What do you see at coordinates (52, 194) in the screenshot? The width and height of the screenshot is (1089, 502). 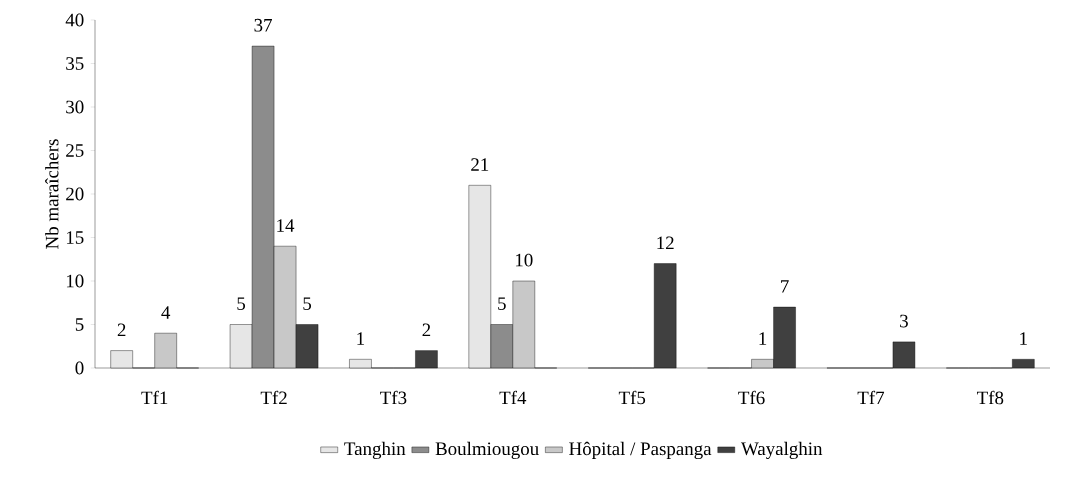 I see `y-axis-title: Nb maraîchers` at bounding box center [52, 194].